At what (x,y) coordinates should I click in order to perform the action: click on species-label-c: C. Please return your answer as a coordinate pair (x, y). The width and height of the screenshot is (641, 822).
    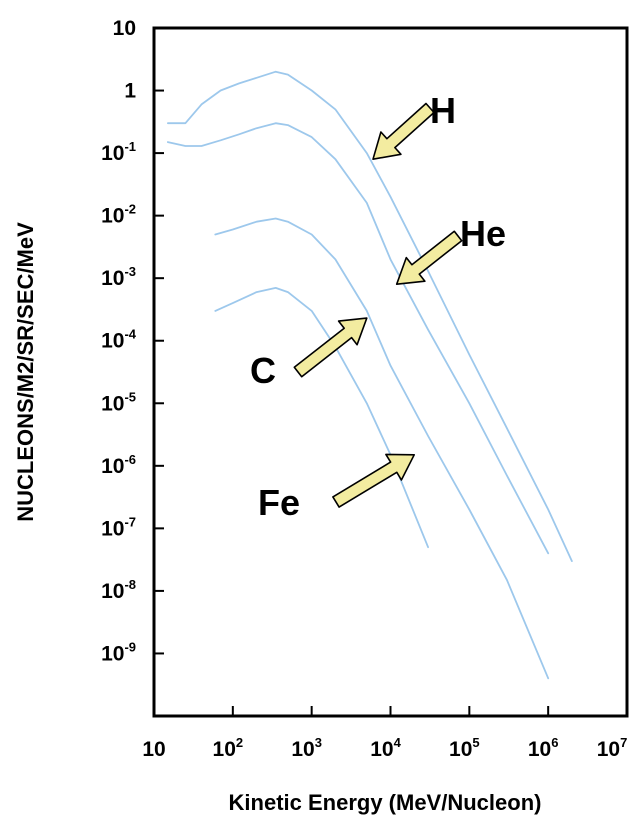
    Looking at the image, I should click on (263, 370).